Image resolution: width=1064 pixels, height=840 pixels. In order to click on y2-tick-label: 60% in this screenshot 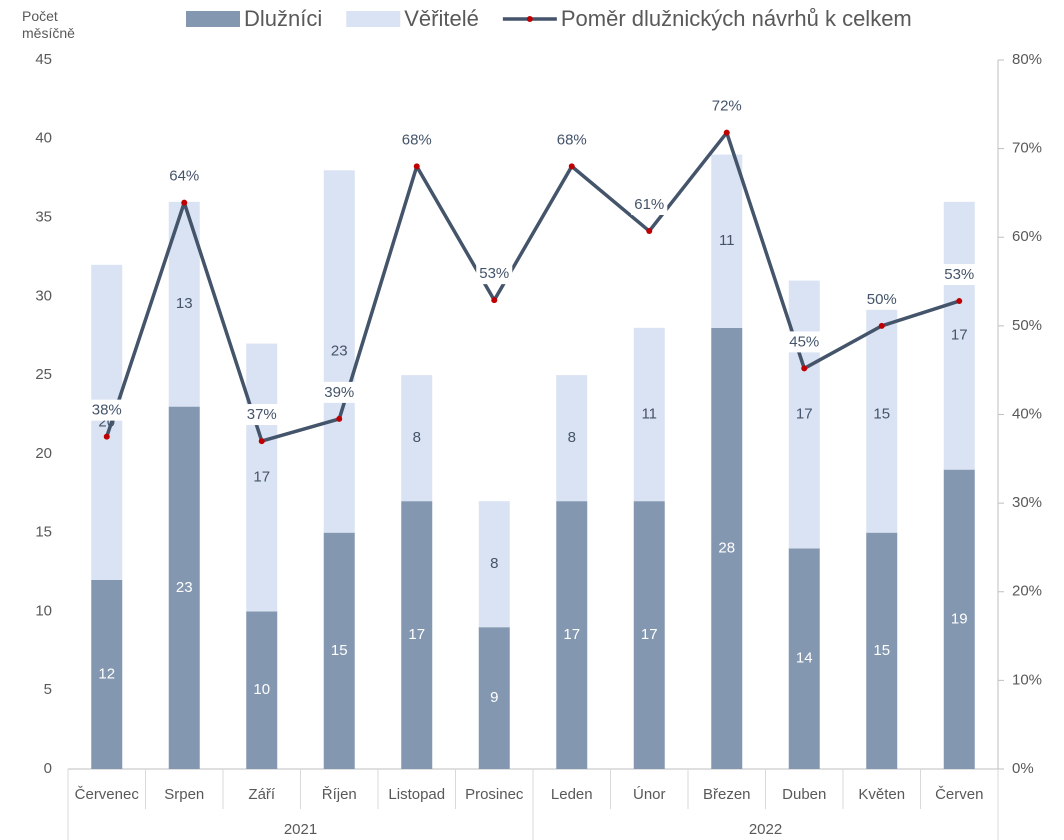, I will do `click(1027, 236)`.